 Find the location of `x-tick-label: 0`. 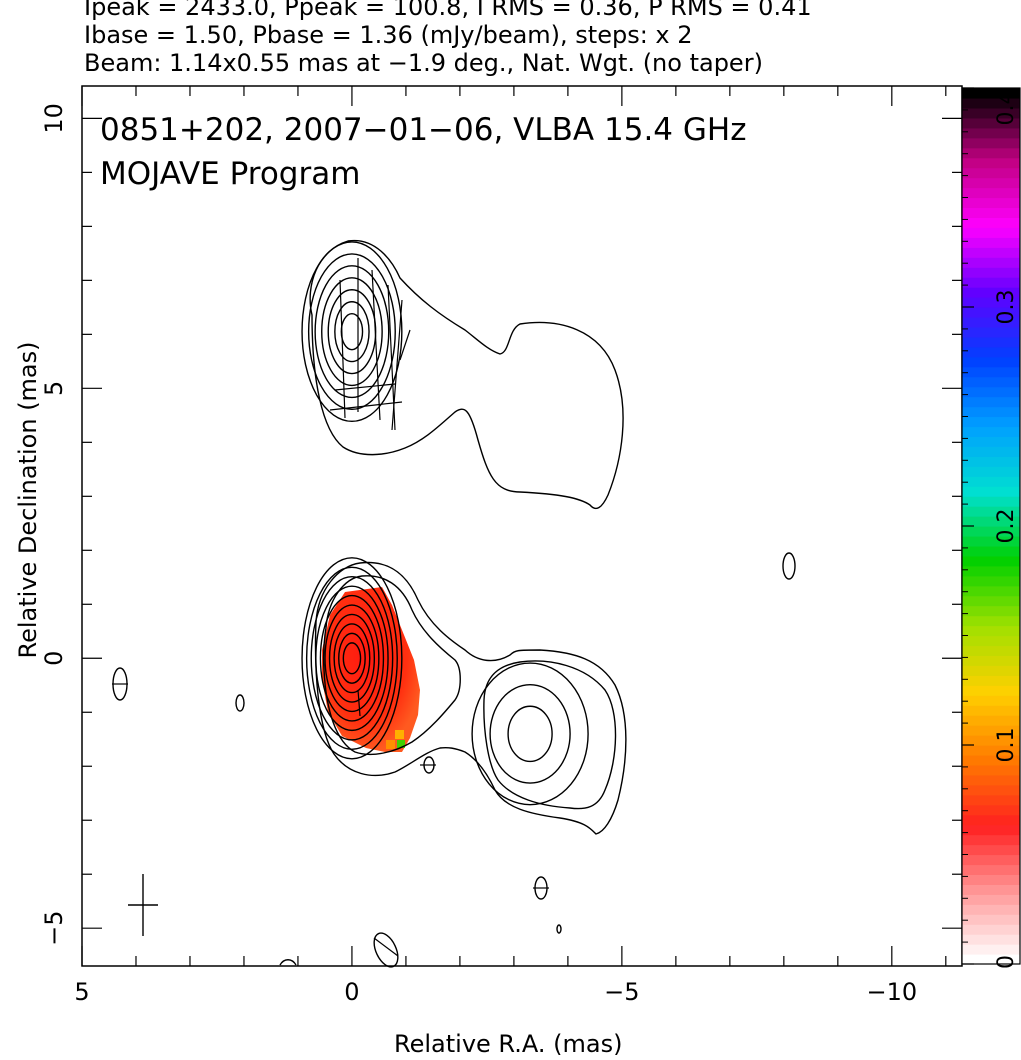

x-tick-label: 0 is located at coordinates (351, 992).